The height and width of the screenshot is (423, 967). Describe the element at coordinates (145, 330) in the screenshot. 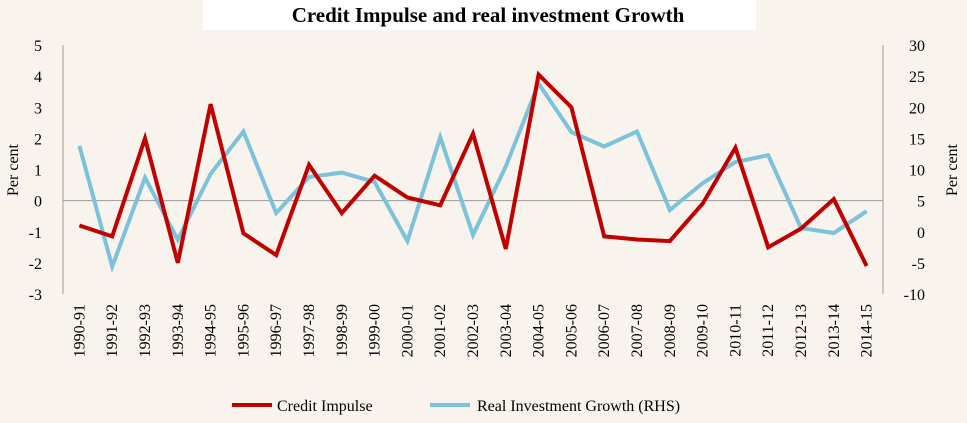

I see `x-tick-label: 1992-93` at that location.